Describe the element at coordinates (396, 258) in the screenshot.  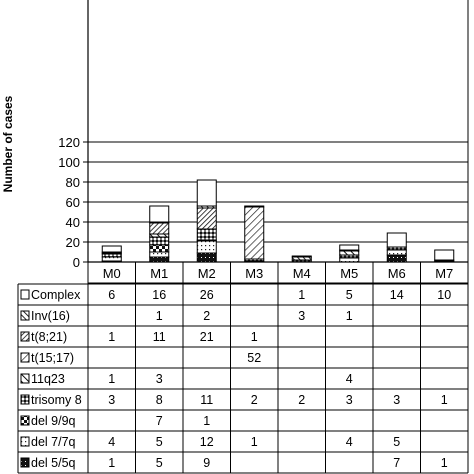
I see `bar-M6-del-5-5q` at that location.